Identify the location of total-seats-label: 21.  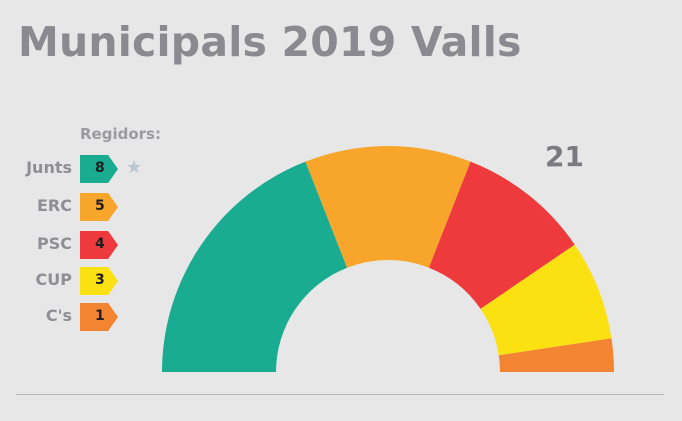
(564, 156).